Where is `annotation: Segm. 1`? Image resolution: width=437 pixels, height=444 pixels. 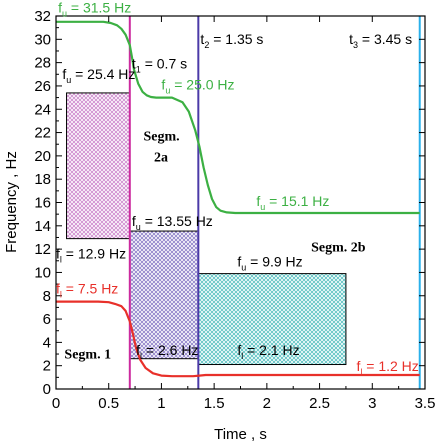 annotation: Segm. 1 is located at coordinates (87, 355).